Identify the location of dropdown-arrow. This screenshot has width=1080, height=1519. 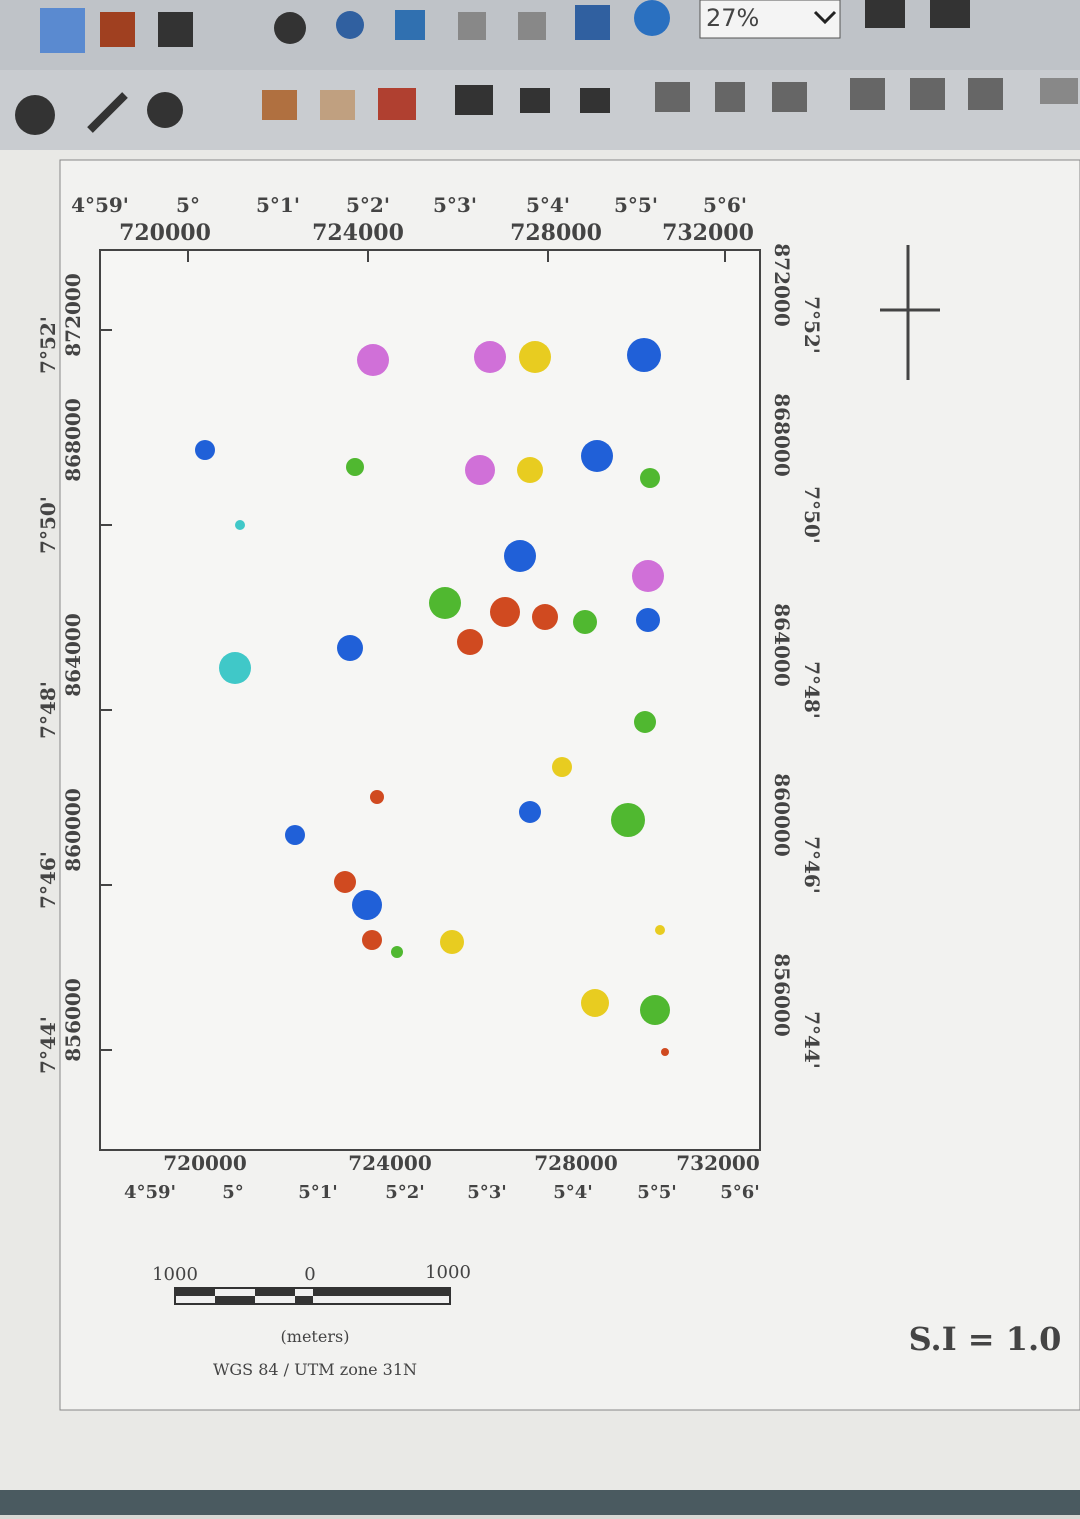
(825, 17).